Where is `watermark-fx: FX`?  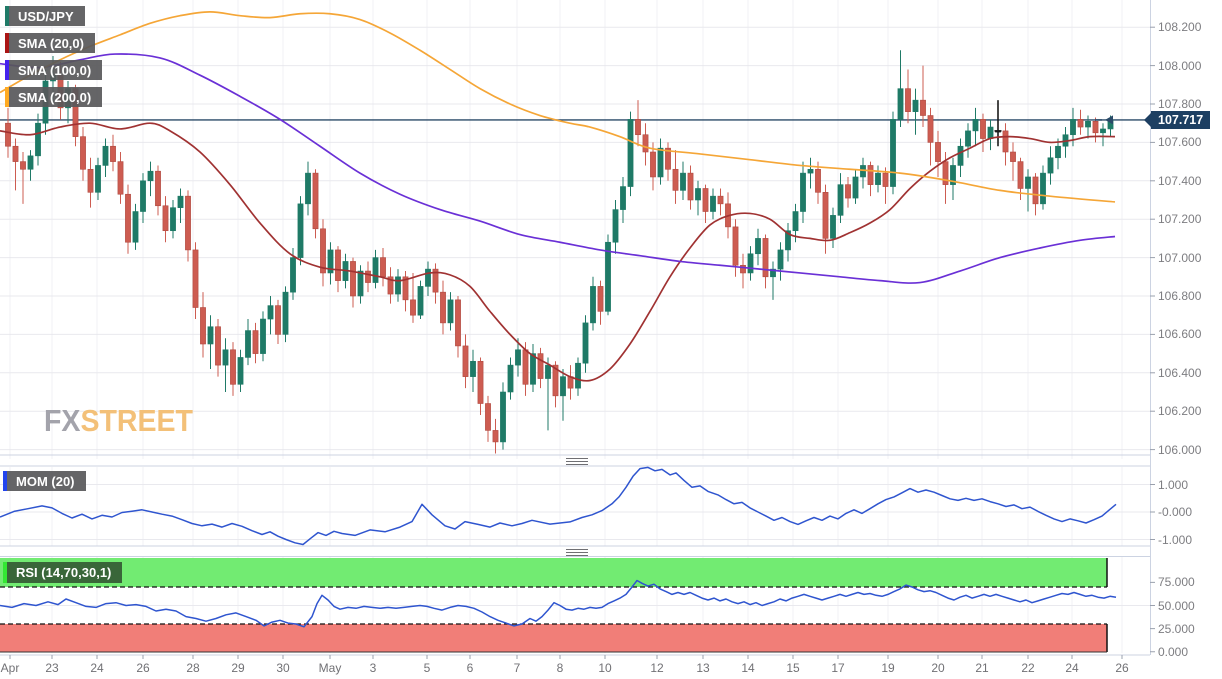
watermark-fx: FX is located at coordinates (62, 420).